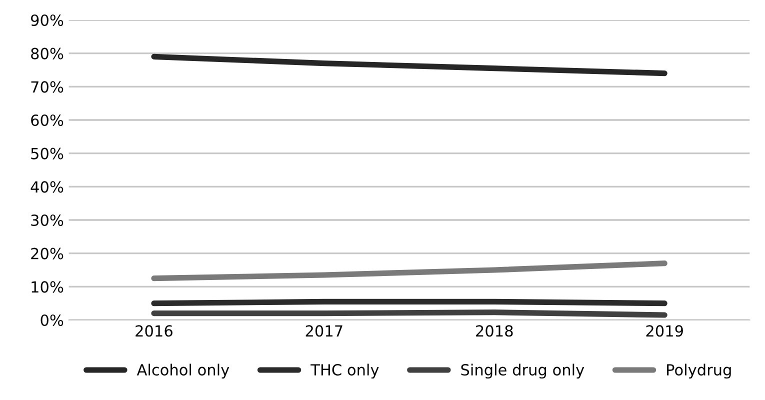 The width and height of the screenshot is (765, 400). I want to click on x-tick-label: 2017, so click(324, 331).